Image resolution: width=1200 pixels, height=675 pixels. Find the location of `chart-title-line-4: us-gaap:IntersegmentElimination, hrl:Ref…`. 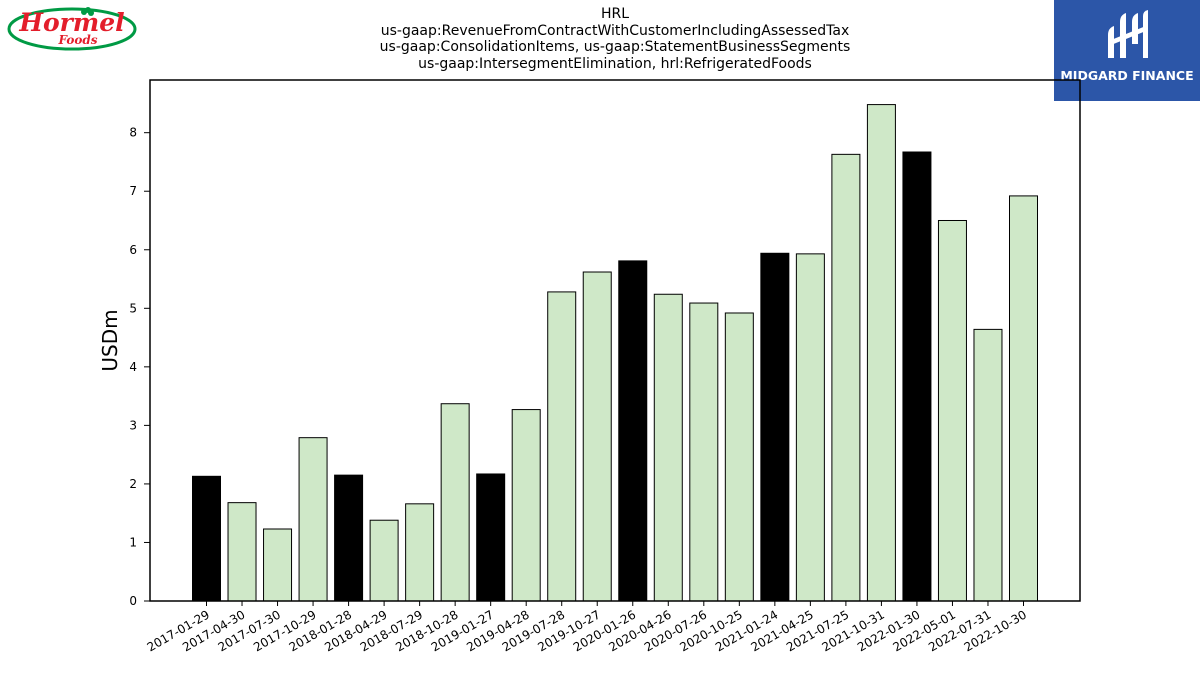

chart-title-line-4: us-gaap:IntersegmentElimination, hrl:Ref… is located at coordinates (615, 63).